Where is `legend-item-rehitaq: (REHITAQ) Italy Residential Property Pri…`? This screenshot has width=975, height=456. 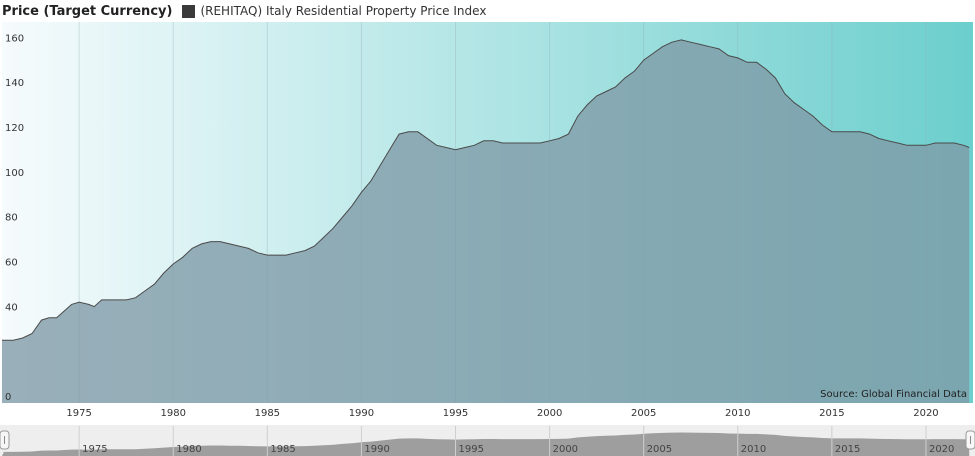
legend-item-rehitaq: (REHITAQ) Italy Residential Property Pri… is located at coordinates (334, 11).